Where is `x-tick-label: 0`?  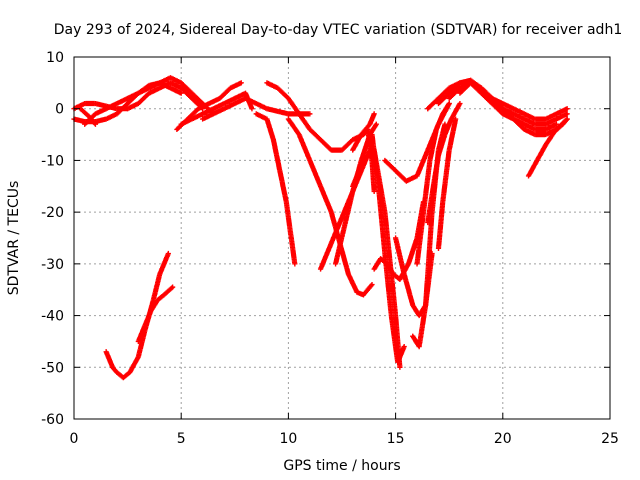
x-tick-label: 0 is located at coordinates (74, 439).